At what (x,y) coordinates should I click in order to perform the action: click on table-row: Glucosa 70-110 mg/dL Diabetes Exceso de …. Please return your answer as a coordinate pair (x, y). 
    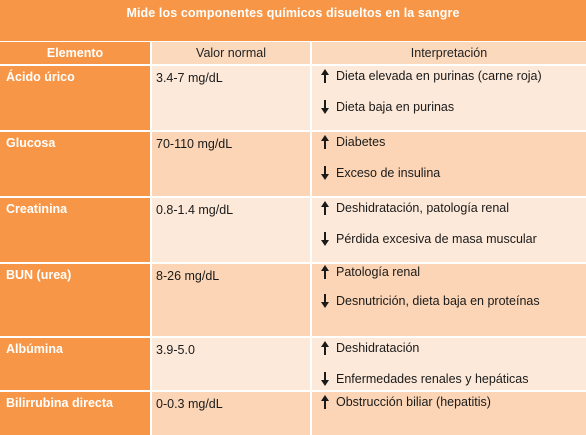
    Looking at the image, I should click on (293, 164).